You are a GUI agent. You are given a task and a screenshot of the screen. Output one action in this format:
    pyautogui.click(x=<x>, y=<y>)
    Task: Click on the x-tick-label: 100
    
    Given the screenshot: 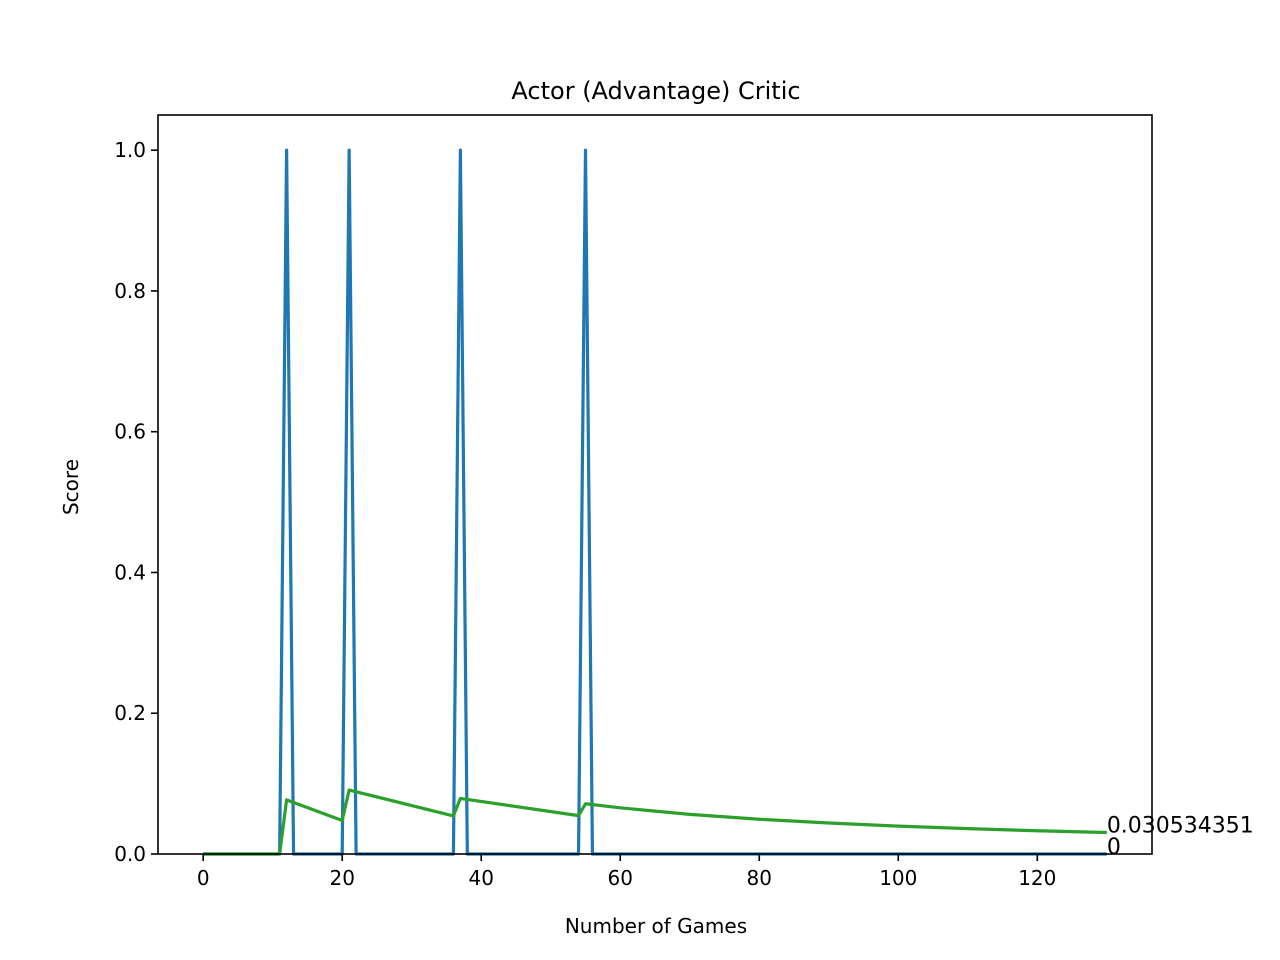 What is the action you would take?
    pyautogui.click(x=898, y=878)
    